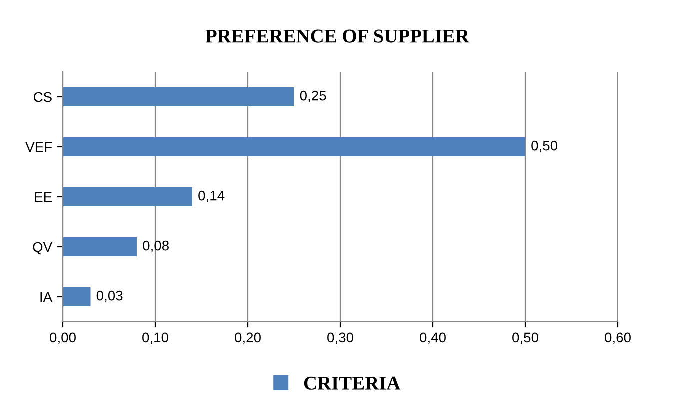  What do you see at coordinates (352, 383) in the screenshot?
I see `legend-label: CRITERIA` at bounding box center [352, 383].